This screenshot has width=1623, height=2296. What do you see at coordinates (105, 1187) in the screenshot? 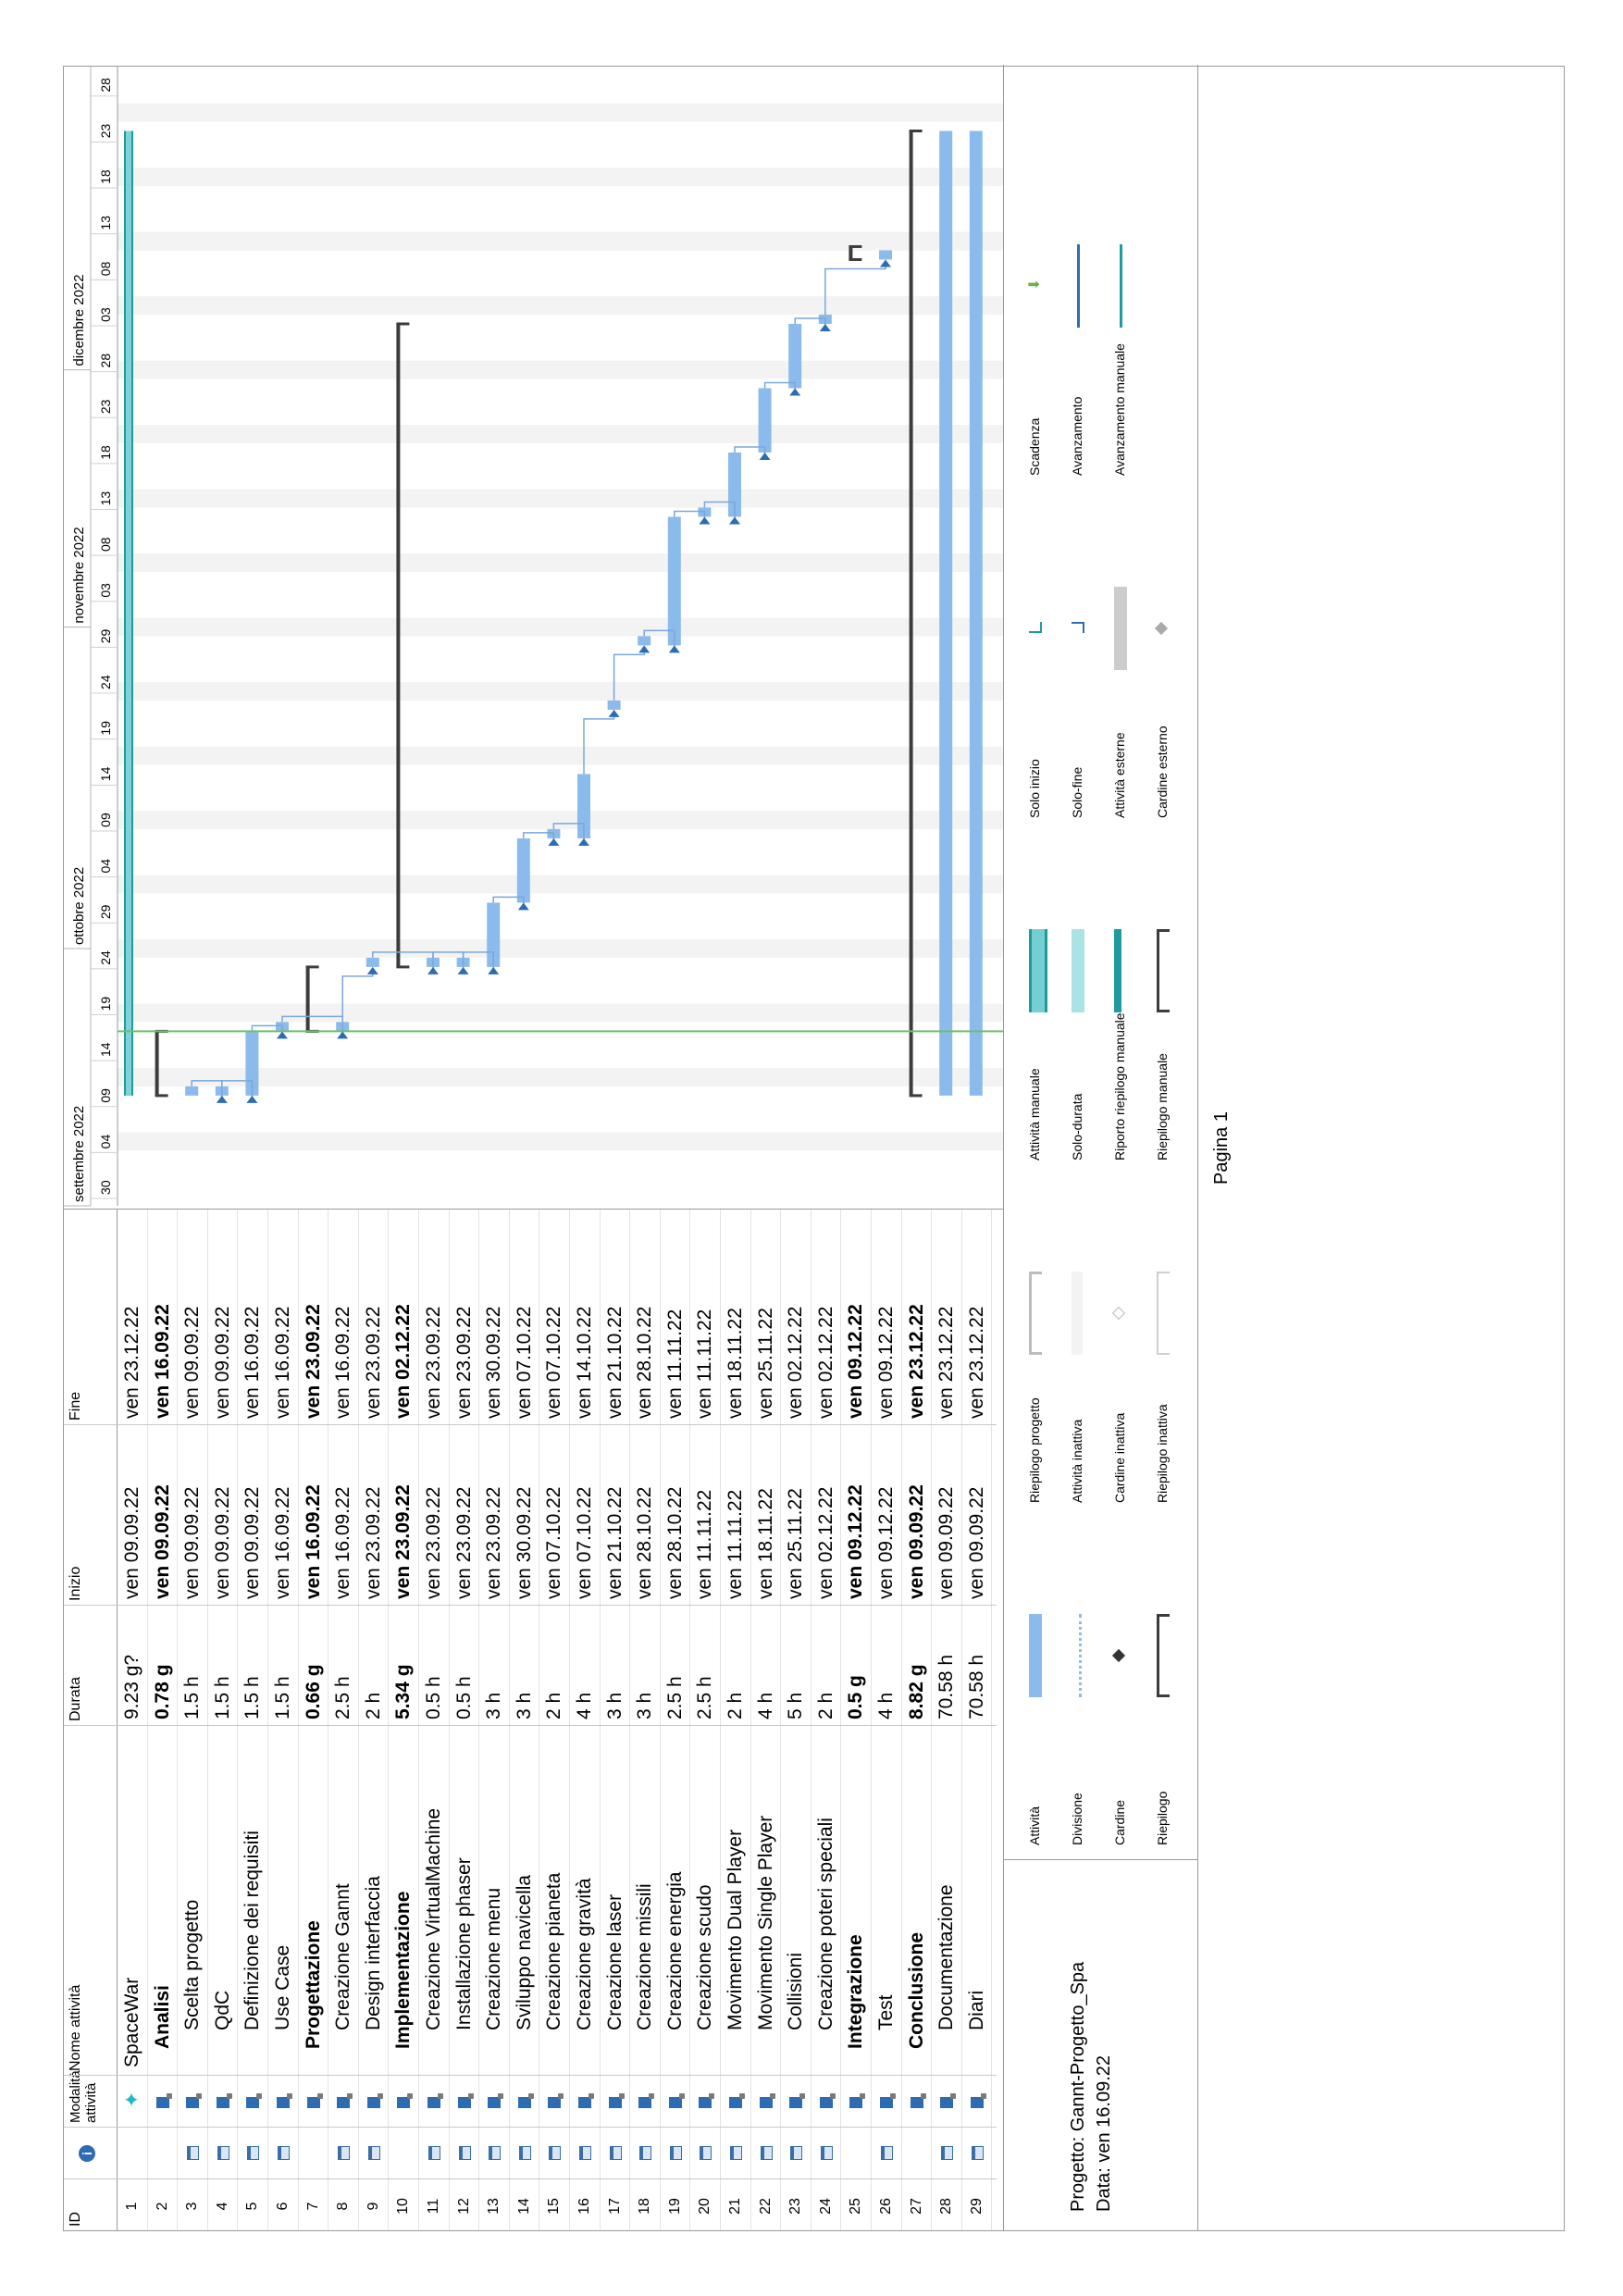
I see `tick-label: 30` at bounding box center [105, 1187].